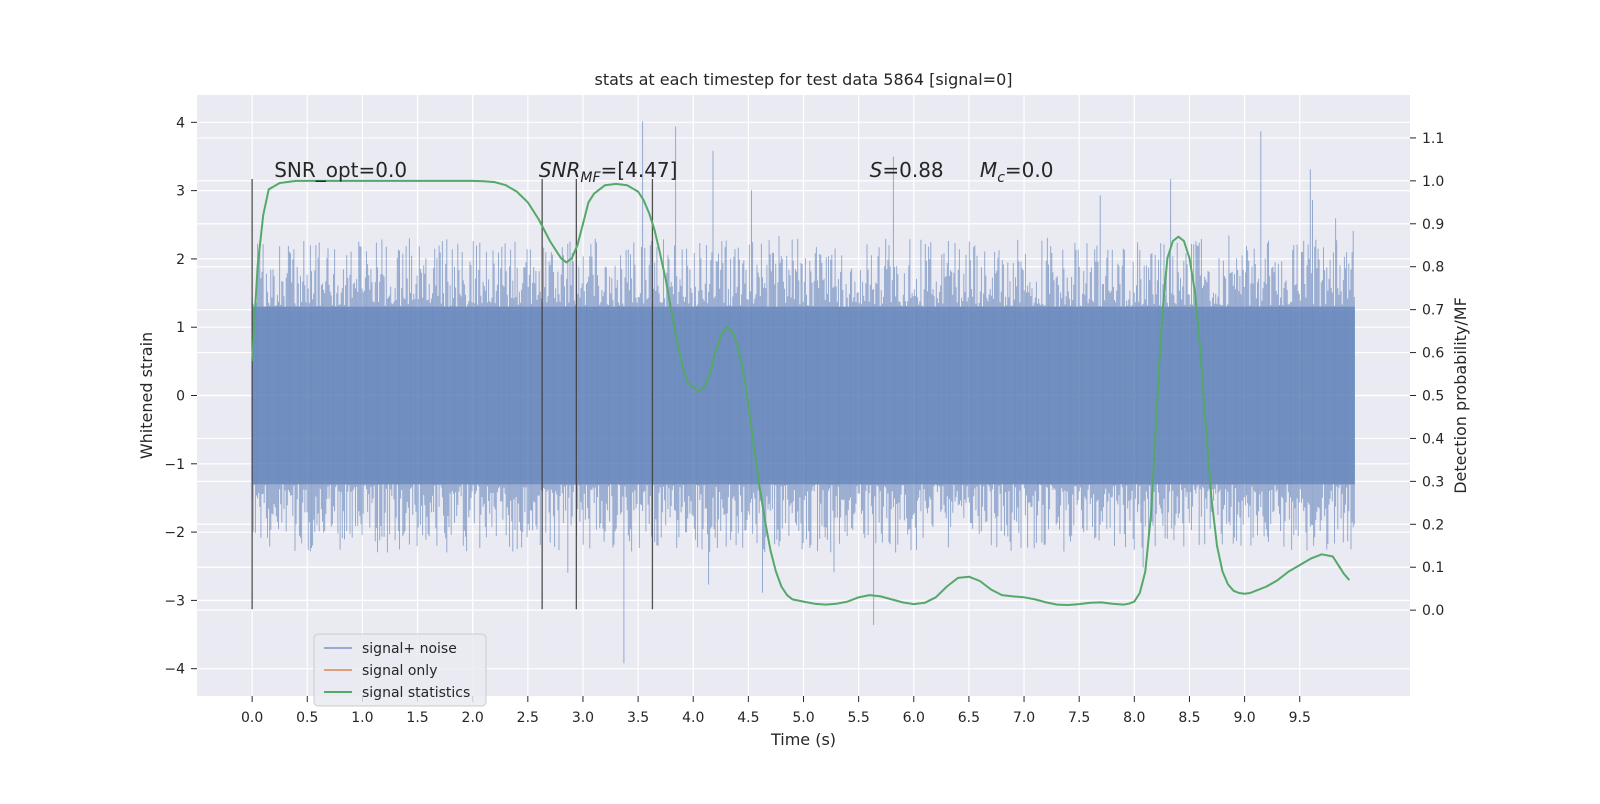  Describe the element at coordinates (1460, 395) in the screenshot. I see `y-axis-title-right: Detection probability/MF` at that location.